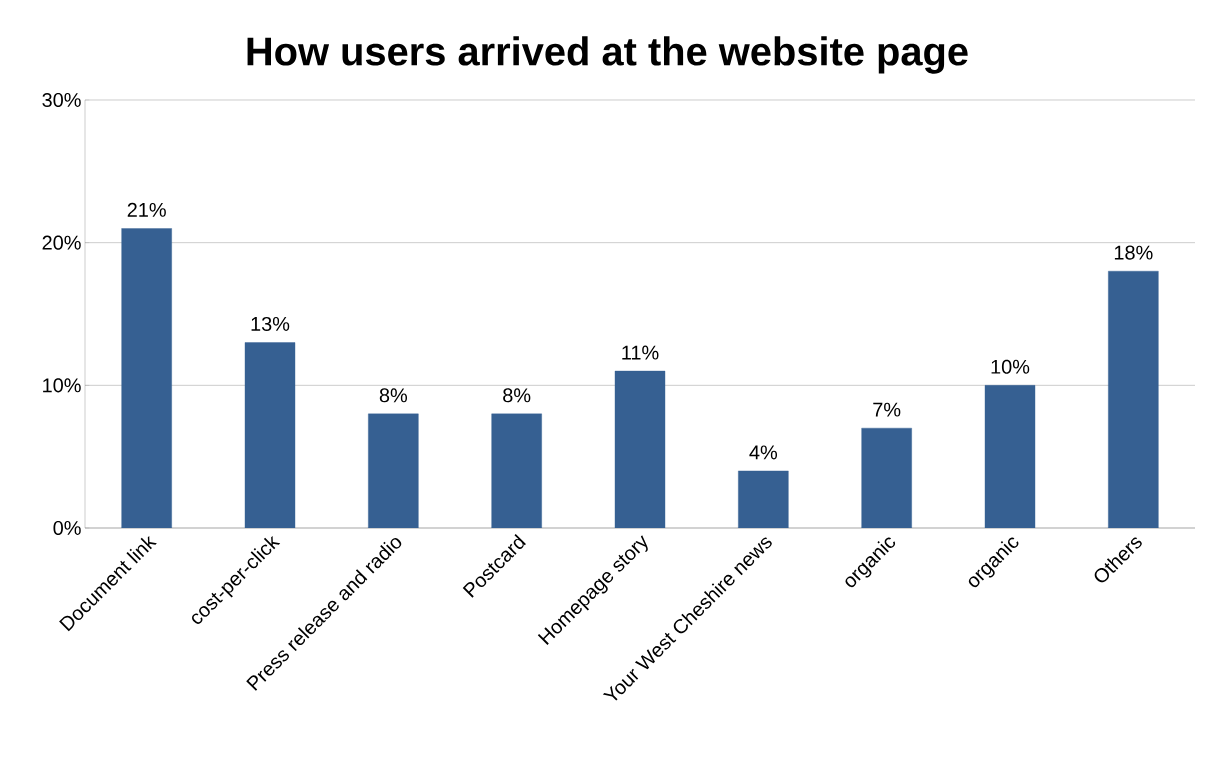  Describe the element at coordinates (640, 352) in the screenshot. I see `data-label: 11%` at that location.